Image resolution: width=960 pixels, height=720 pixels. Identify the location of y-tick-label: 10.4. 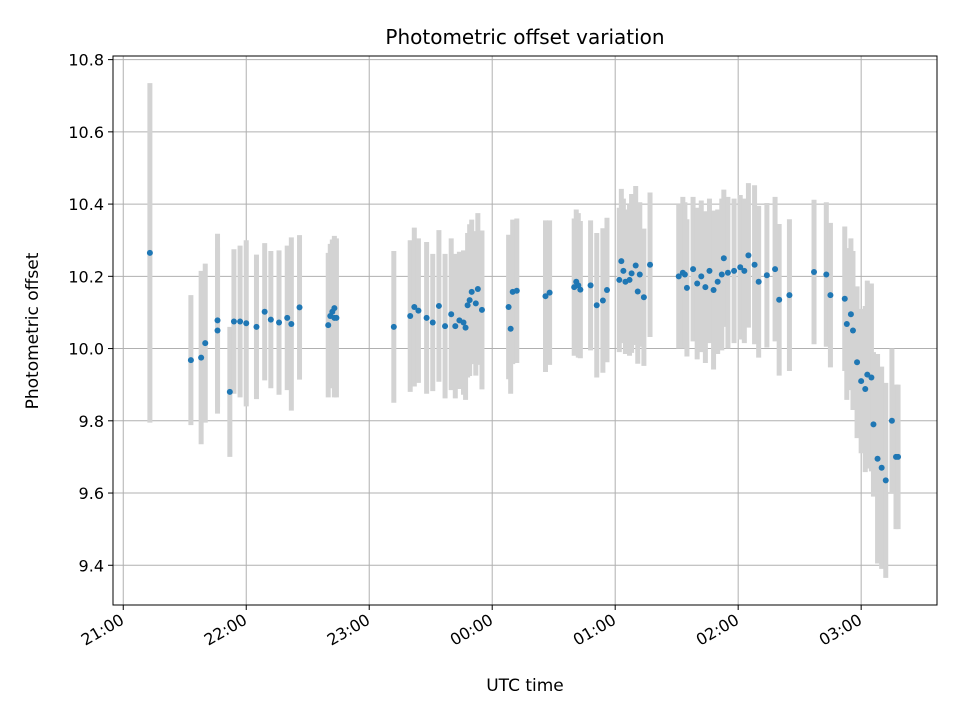
(86, 204).